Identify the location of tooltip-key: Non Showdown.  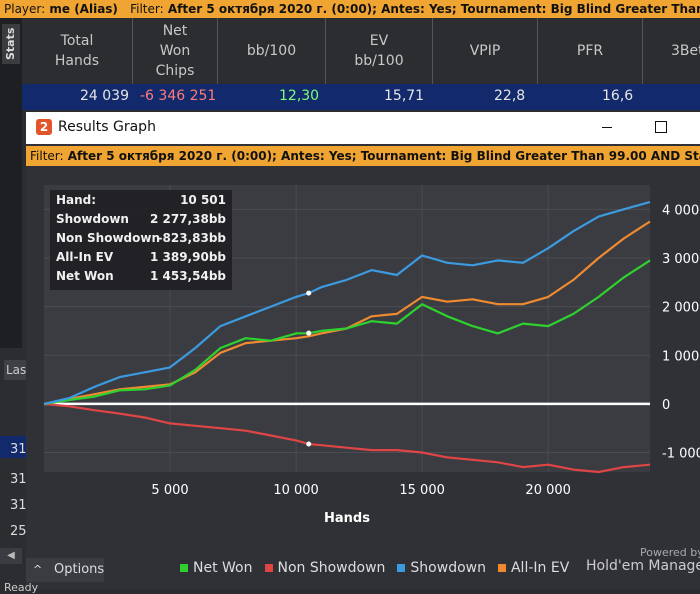
(108, 238).